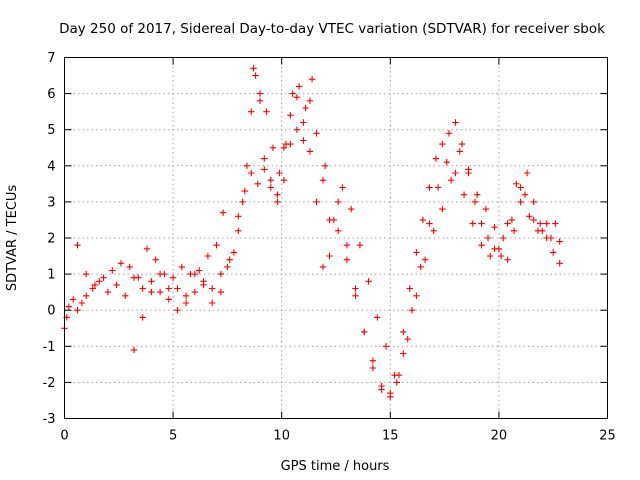  I want to click on x-axis-label: GPS time / hours, so click(335, 466).